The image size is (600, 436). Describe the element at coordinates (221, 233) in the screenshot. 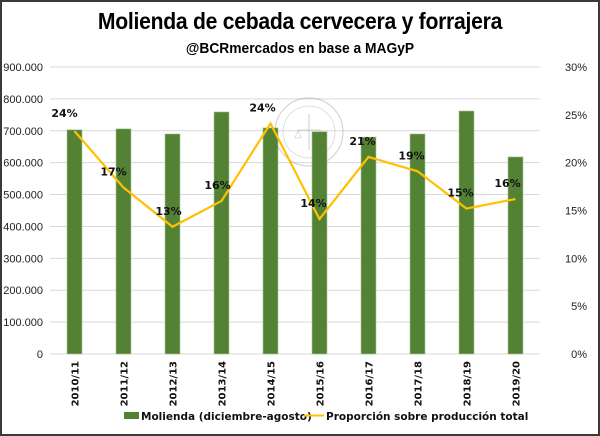

I see `bar-2013/14` at that location.